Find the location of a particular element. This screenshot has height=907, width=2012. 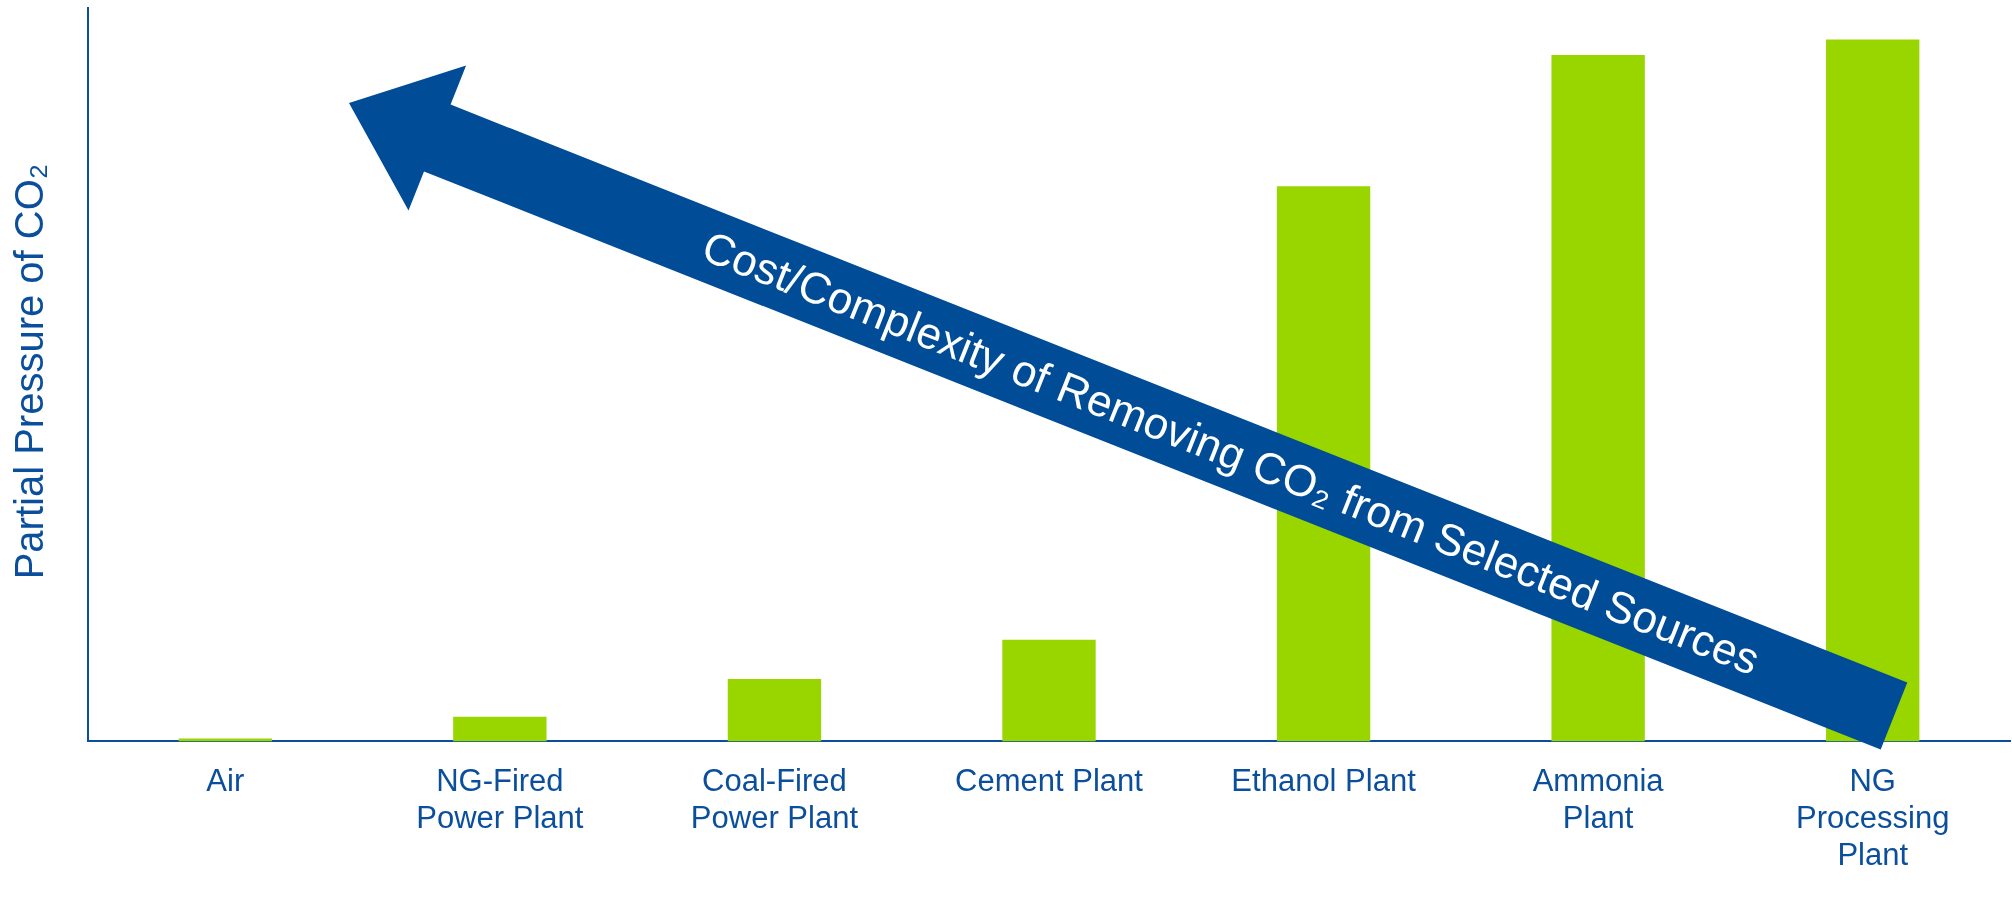

x-tick-label: Cement Plant is located at coordinates (1049, 780).